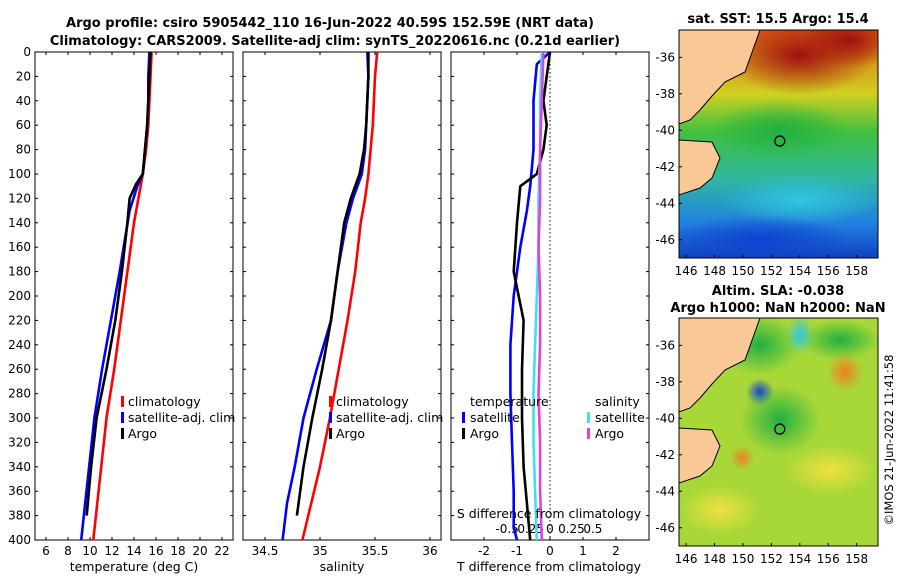 The image size is (900, 580). I want to click on legend-swatch-t-argo, so click(463, 433).